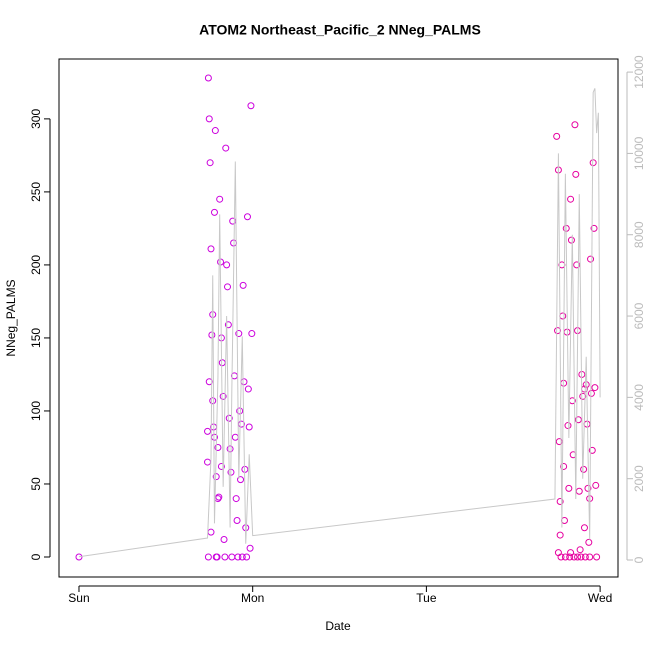 Image resolution: width=650 pixels, height=650 pixels. I want to click on y2-tick-label: 10000, so click(639, 153).